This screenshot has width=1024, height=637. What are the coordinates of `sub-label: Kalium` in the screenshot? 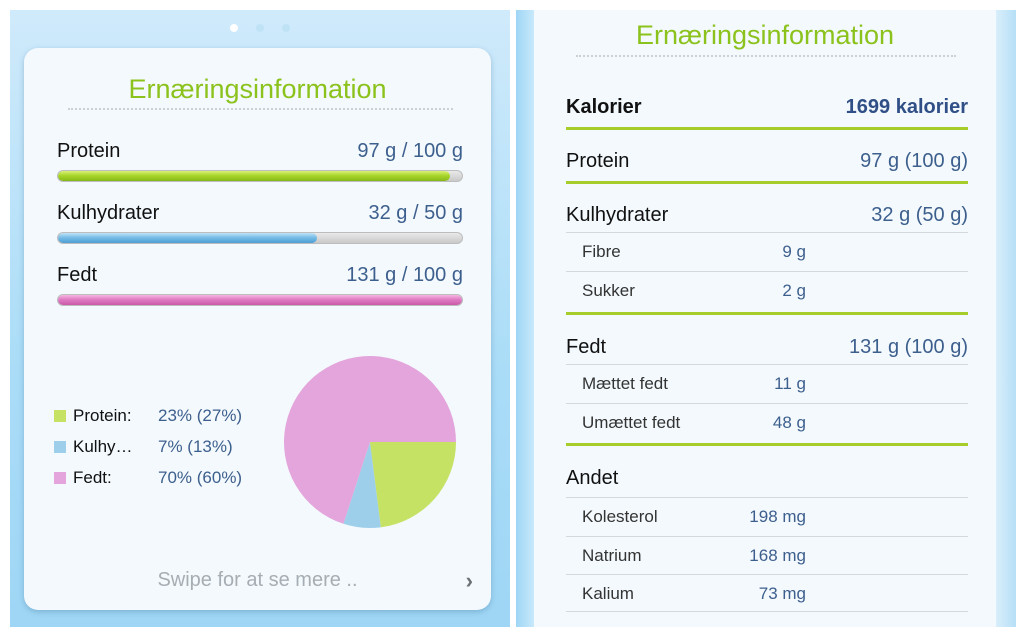 It's located at (608, 593).